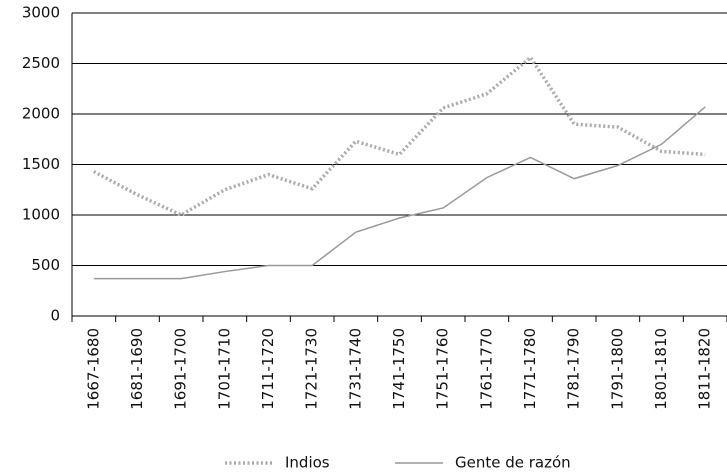 This screenshot has height=473, width=727. Describe the element at coordinates (513, 463) in the screenshot. I see `legend-label: Gente de razón` at that location.